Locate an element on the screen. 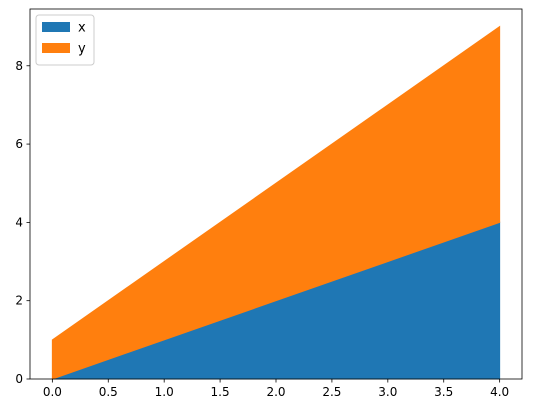 This screenshot has width=534, height=413. x-tick-label: 2.5 is located at coordinates (331, 392).